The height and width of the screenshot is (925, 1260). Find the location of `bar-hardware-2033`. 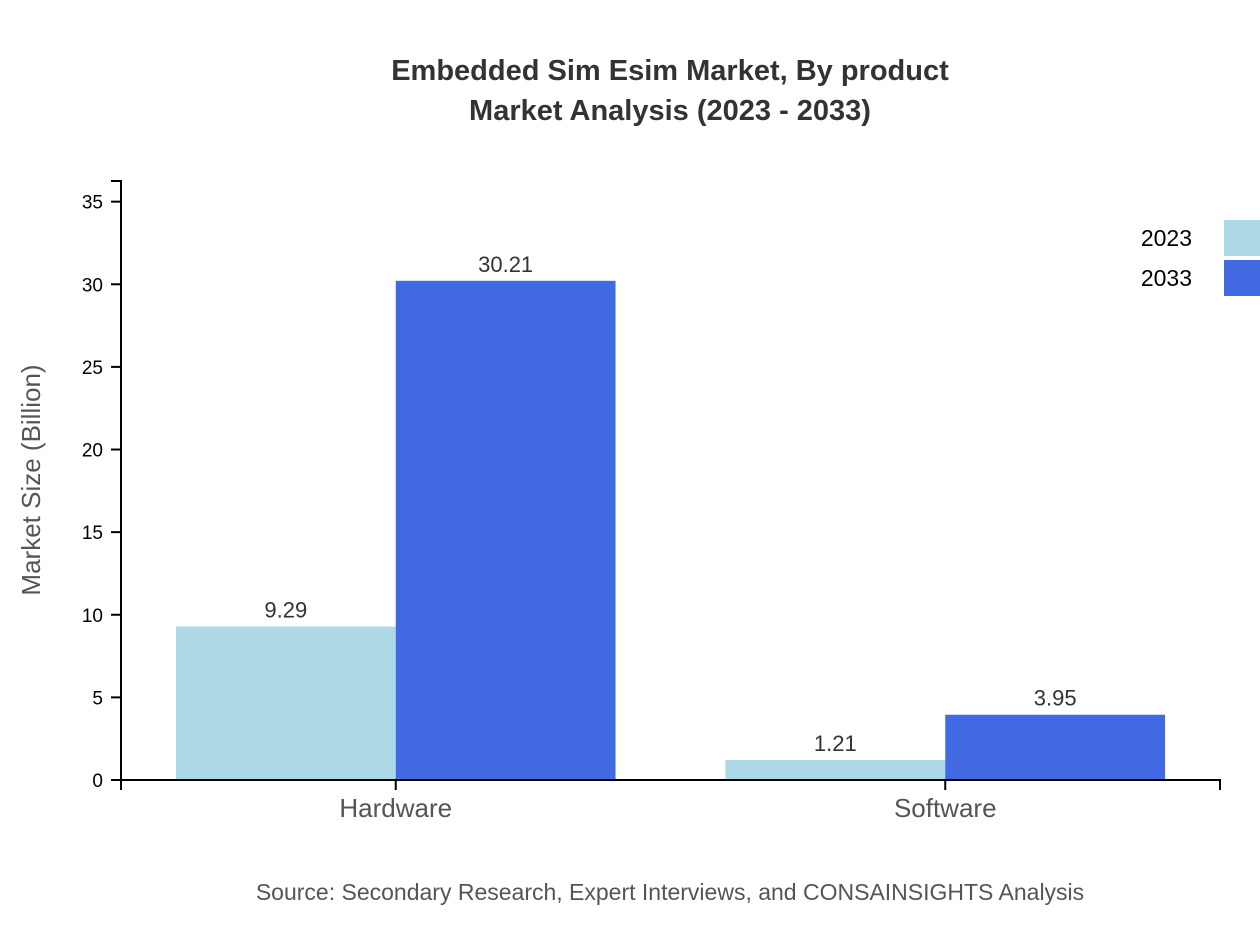

bar-hardware-2033 is located at coordinates (505, 530).